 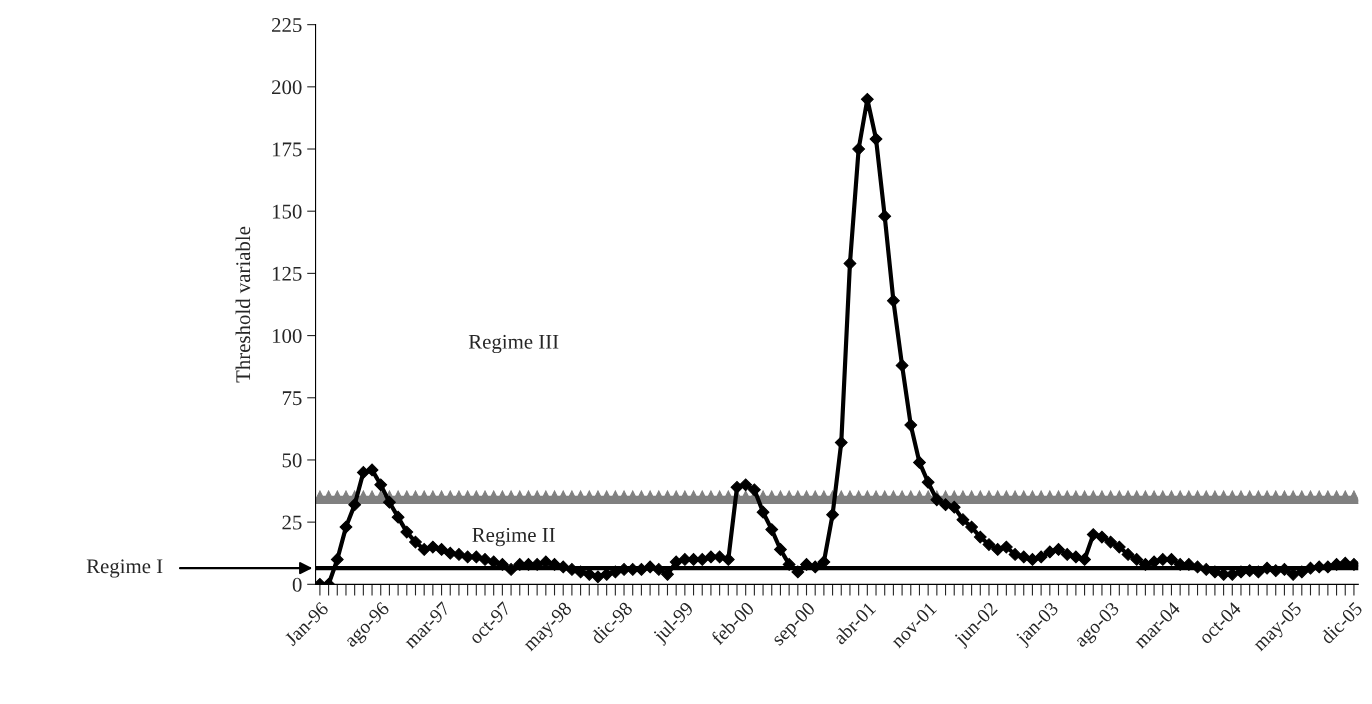 What do you see at coordinates (287, 211) in the screenshot?
I see `y-tick-label: 150` at bounding box center [287, 211].